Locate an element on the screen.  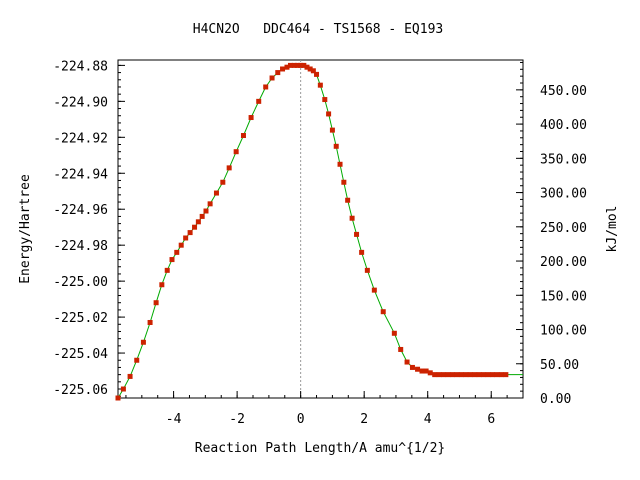
y2-tick-label: 100.00 is located at coordinates (563, 331).